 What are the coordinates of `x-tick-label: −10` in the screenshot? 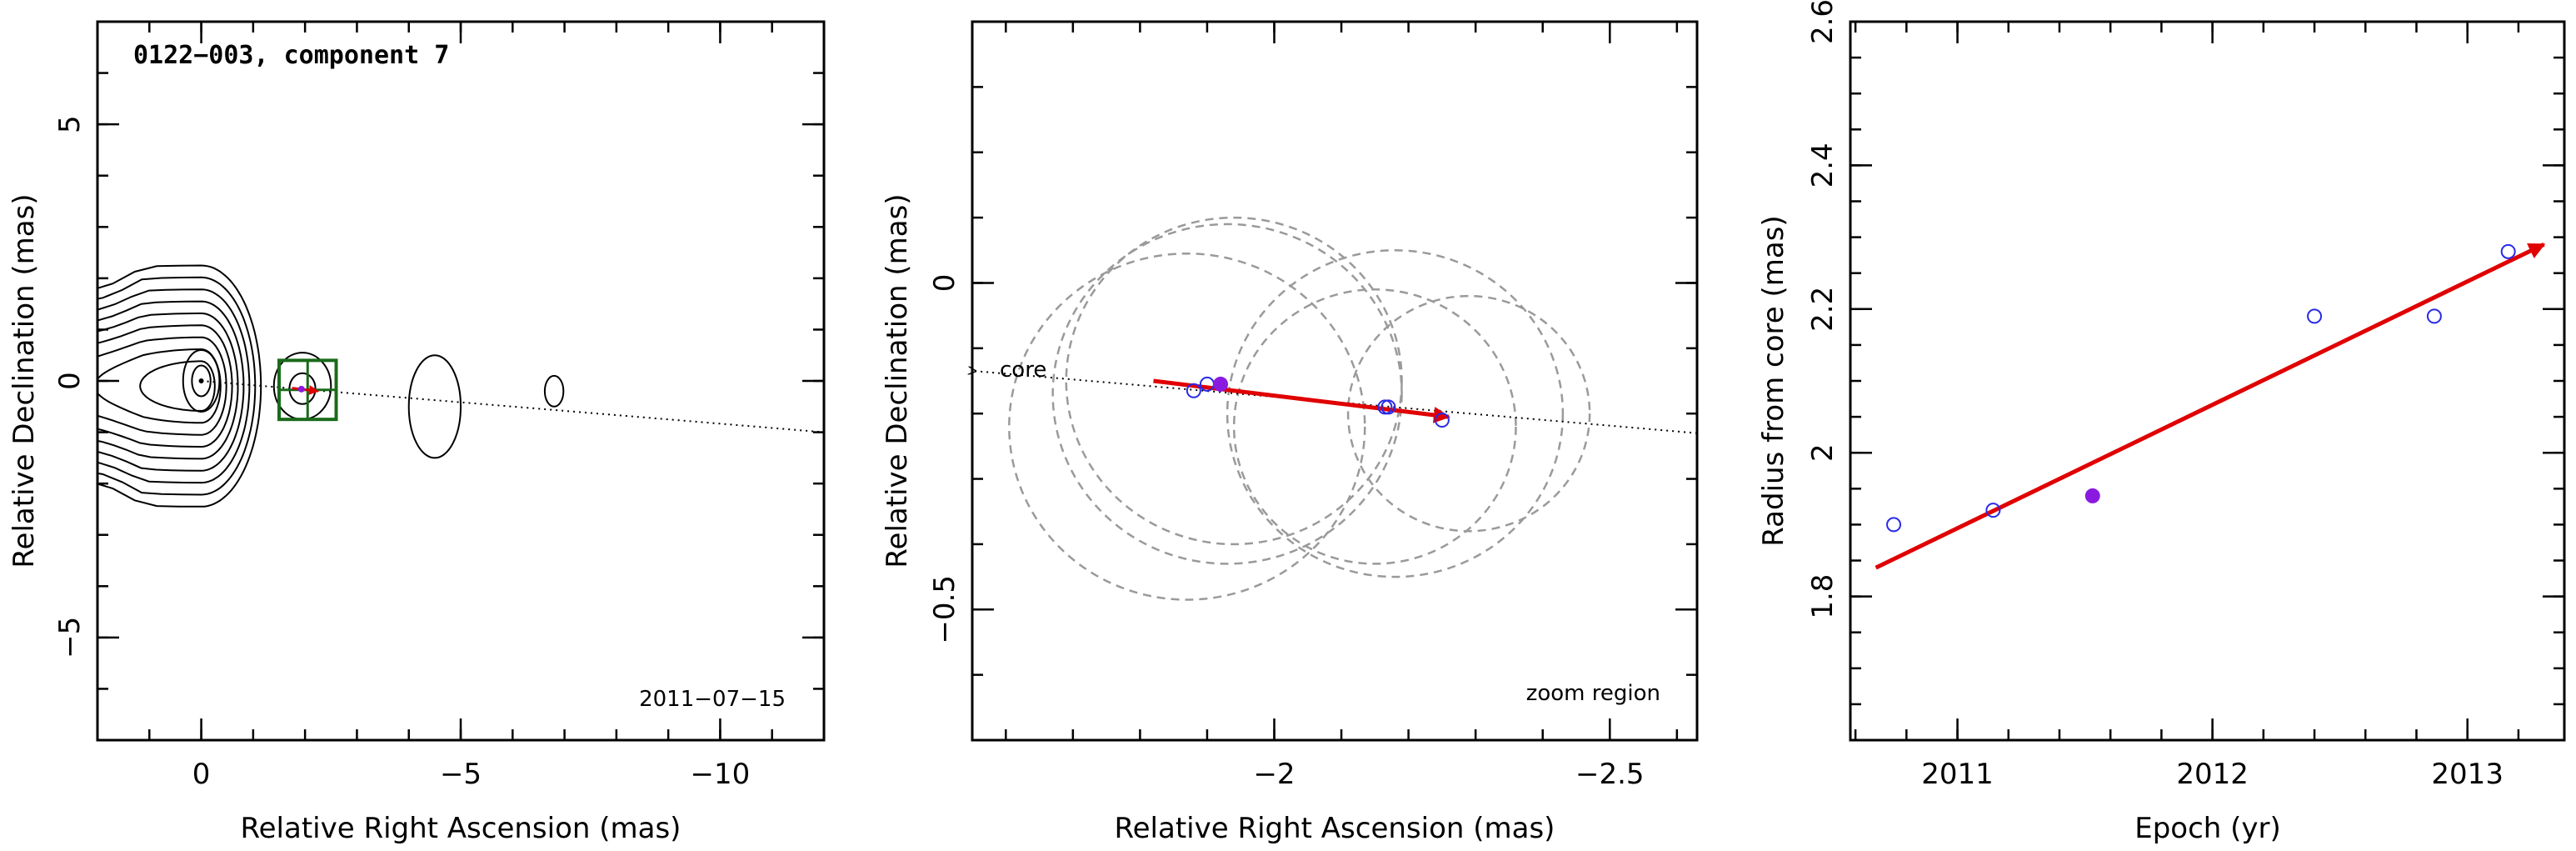 It's located at (721, 774).